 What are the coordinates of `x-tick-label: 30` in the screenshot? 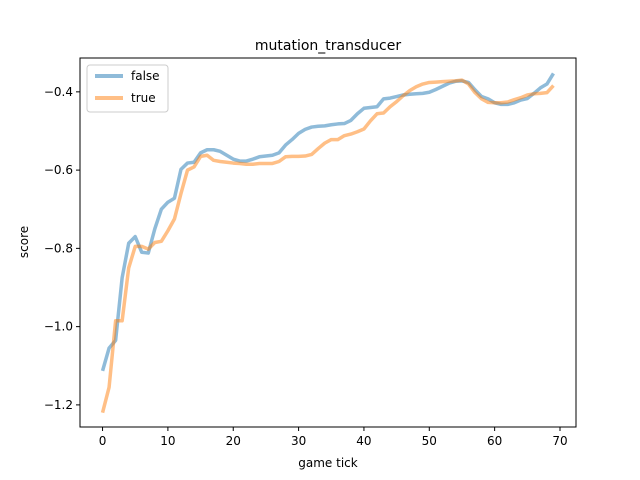 It's located at (298, 441).